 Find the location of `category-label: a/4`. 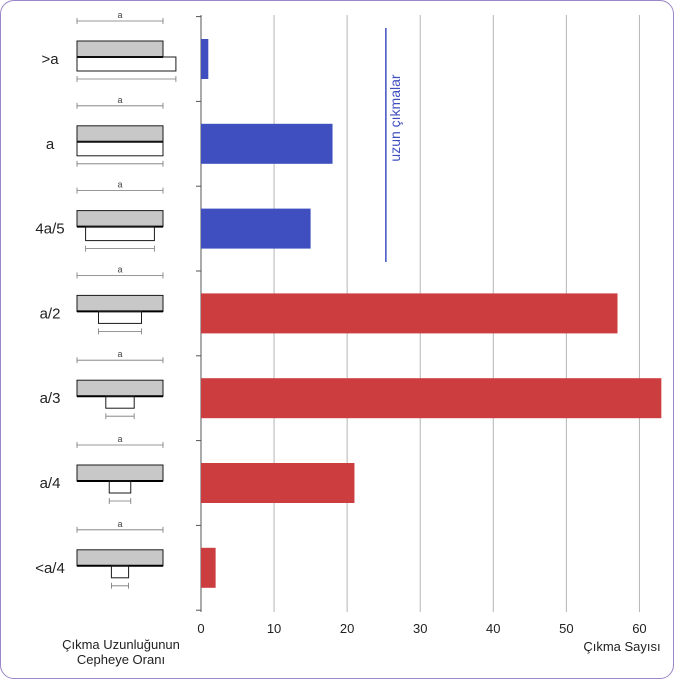

category-label: a/4 is located at coordinates (50, 483).